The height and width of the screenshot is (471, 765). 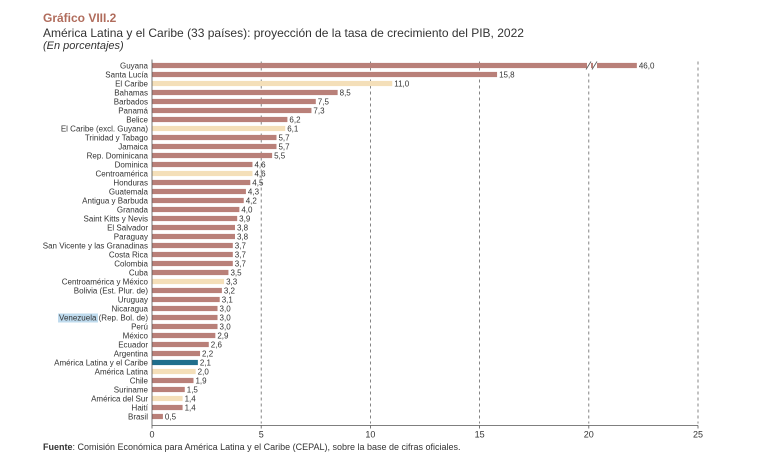 What do you see at coordinates (122, 318) in the screenshot?
I see `category-label-rest: (Rep. Bol. de)` at bounding box center [122, 318].